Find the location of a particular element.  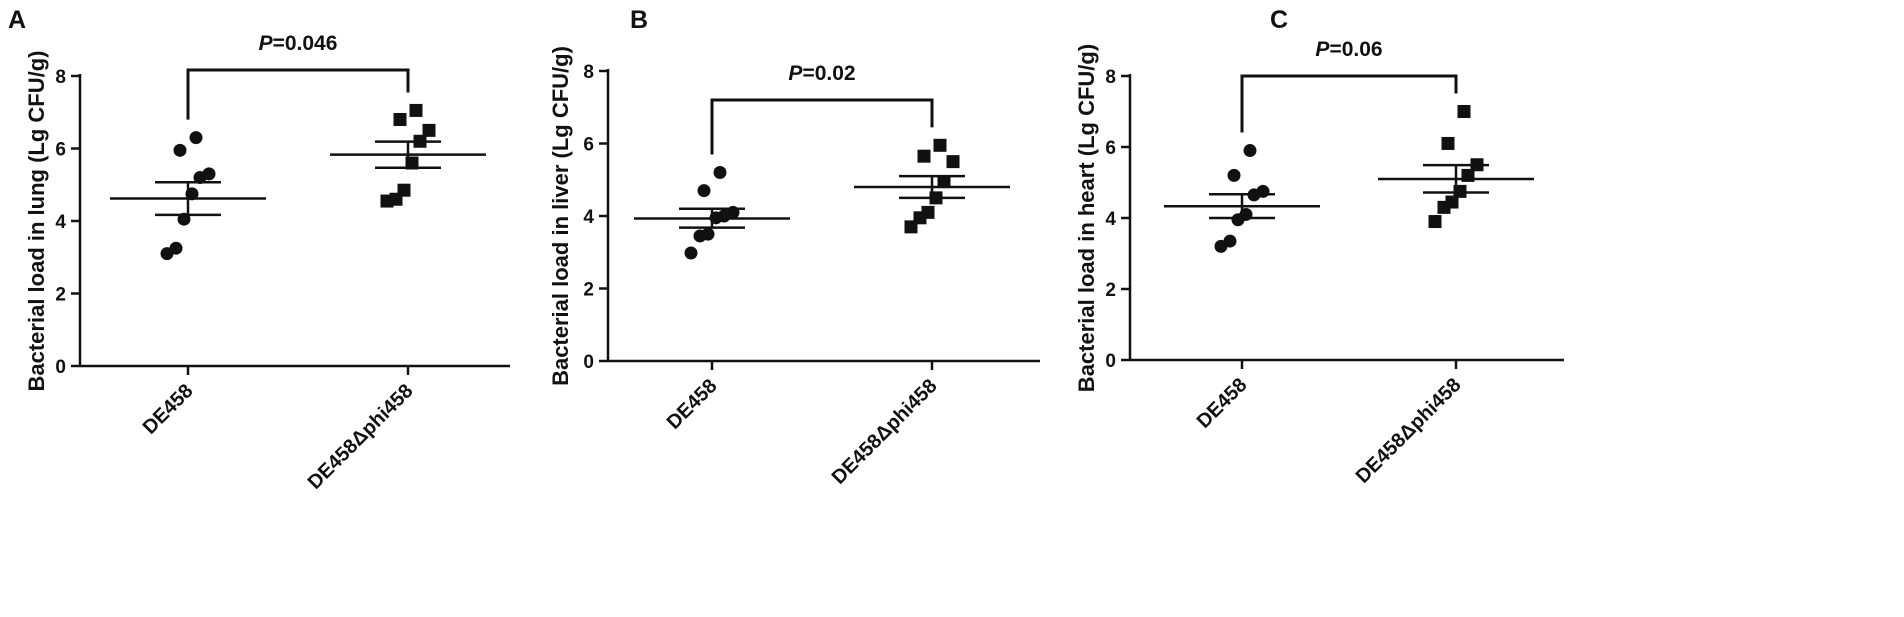

y-axis-label: Bacterial load in liver (Lg CFU/g) is located at coordinates (560, 216).